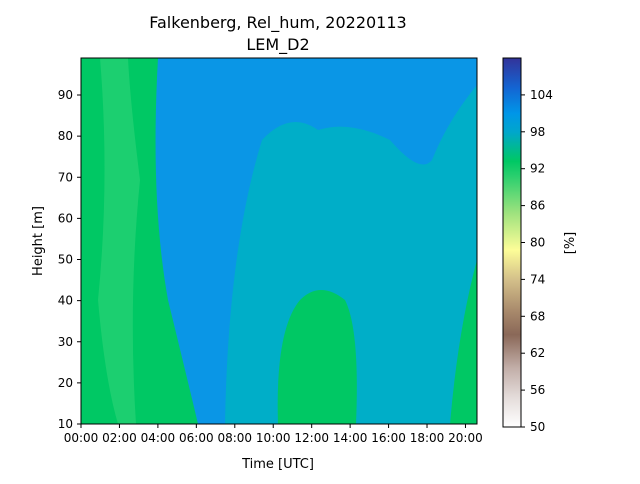 The height and width of the screenshot is (484, 640). I want to click on x-tick-label: 10:00, so click(273, 438).